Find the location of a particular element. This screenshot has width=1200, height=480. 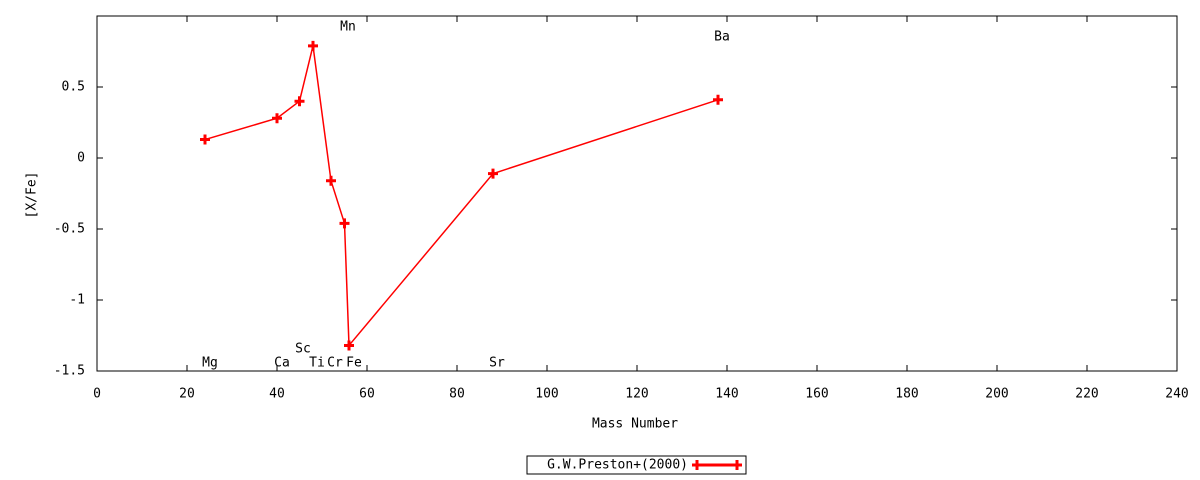

y-tick-label: 0 is located at coordinates (81, 158).